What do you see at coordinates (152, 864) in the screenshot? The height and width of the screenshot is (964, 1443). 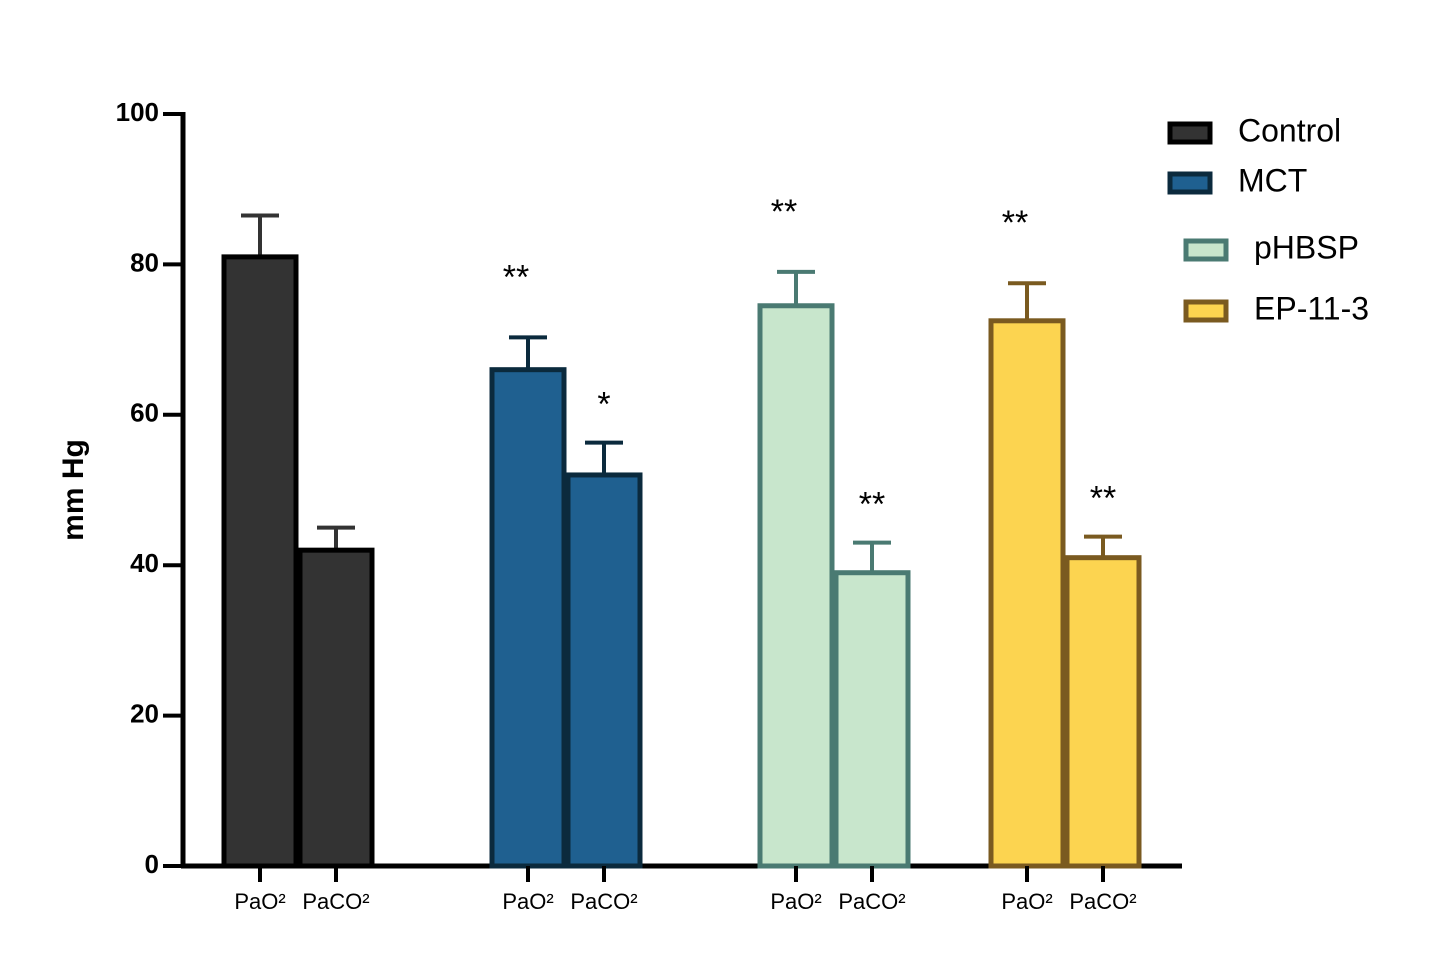 I see `y-tick-label: 0` at bounding box center [152, 864].